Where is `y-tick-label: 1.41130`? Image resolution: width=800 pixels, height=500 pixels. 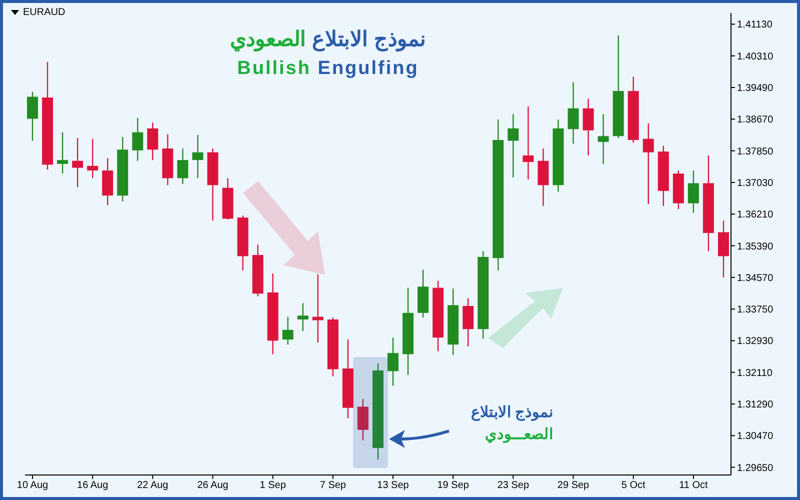 y-tick-label: 1.41130 is located at coordinates (755, 25).